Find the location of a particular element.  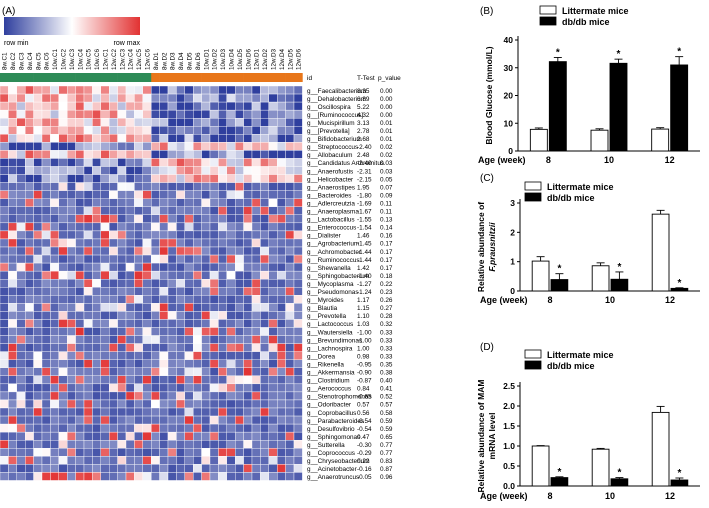

taxon-pvalue: 0.18 is located at coordinates (386, 276).